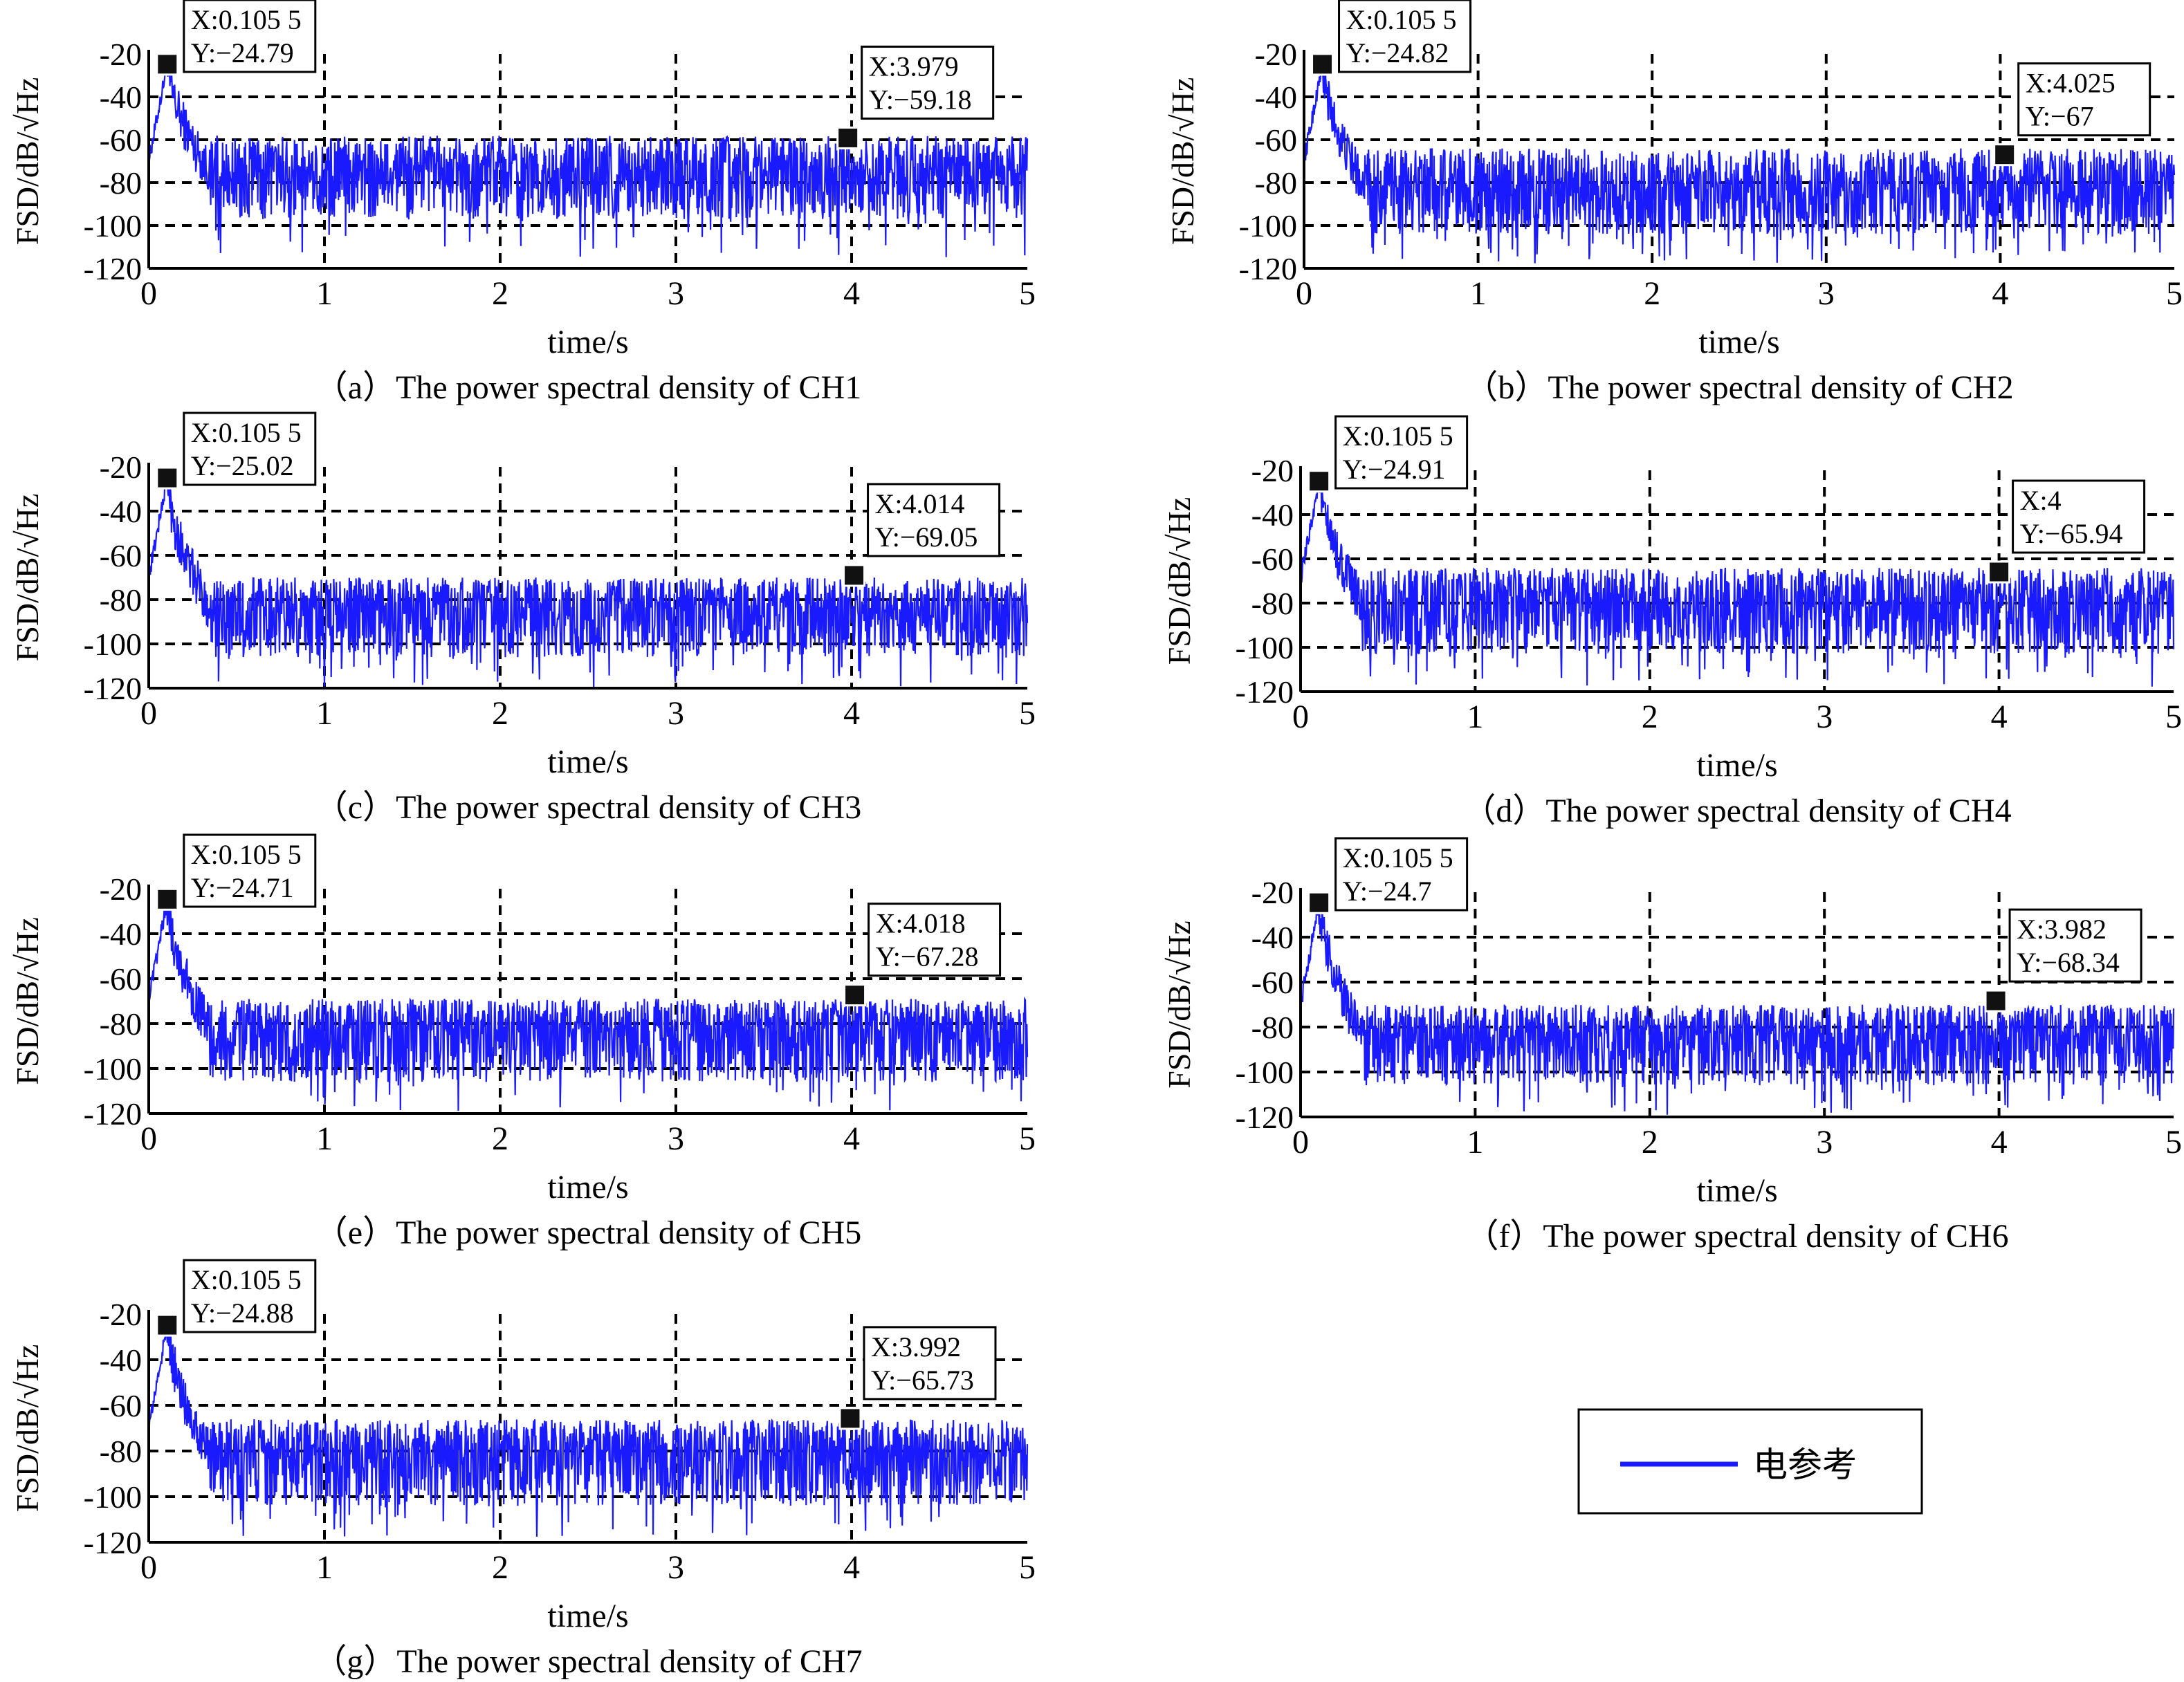 This screenshot has width=2184, height=1682. What do you see at coordinates (242, 52) in the screenshot?
I see `datatip-y-label: Y:−24.79` at bounding box center [242, 52].